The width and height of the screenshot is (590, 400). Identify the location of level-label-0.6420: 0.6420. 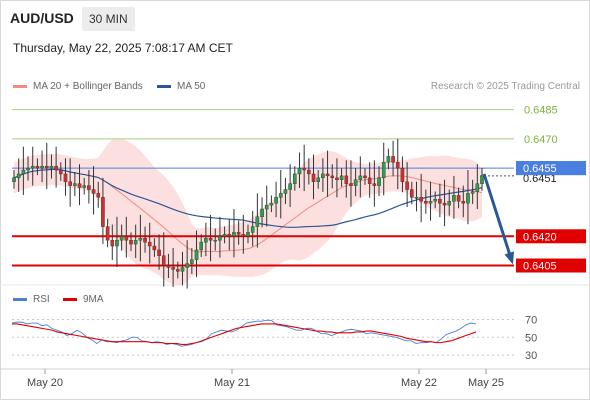
(540, 237).